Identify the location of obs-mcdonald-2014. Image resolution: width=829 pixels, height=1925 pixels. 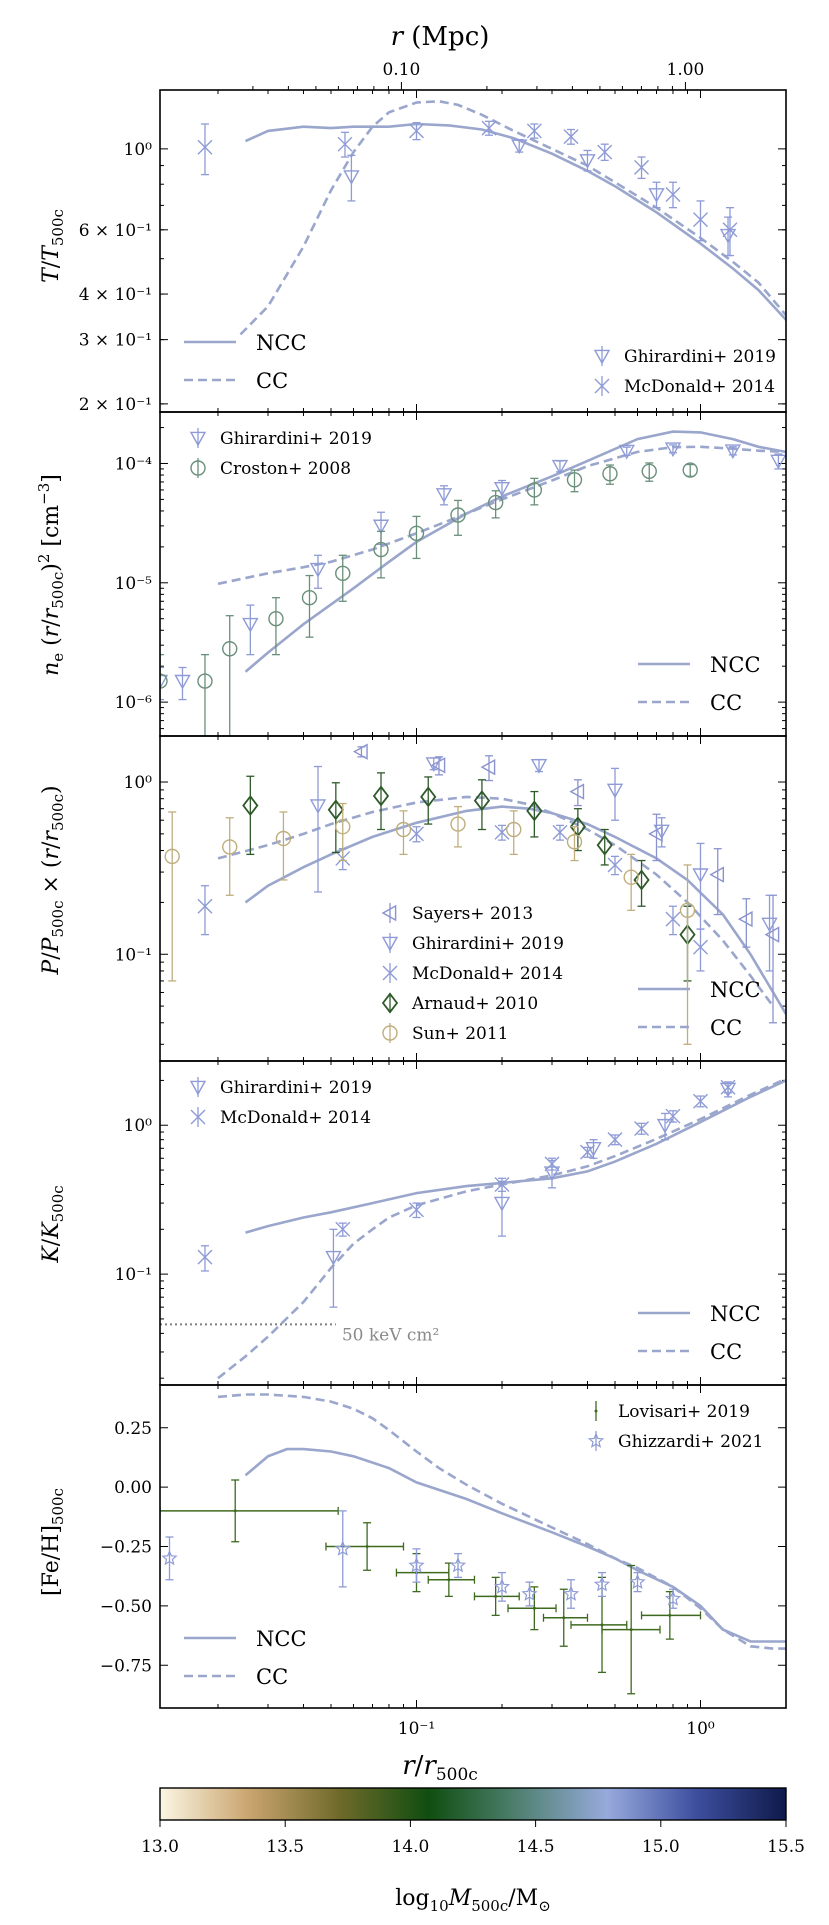
(467, 188).